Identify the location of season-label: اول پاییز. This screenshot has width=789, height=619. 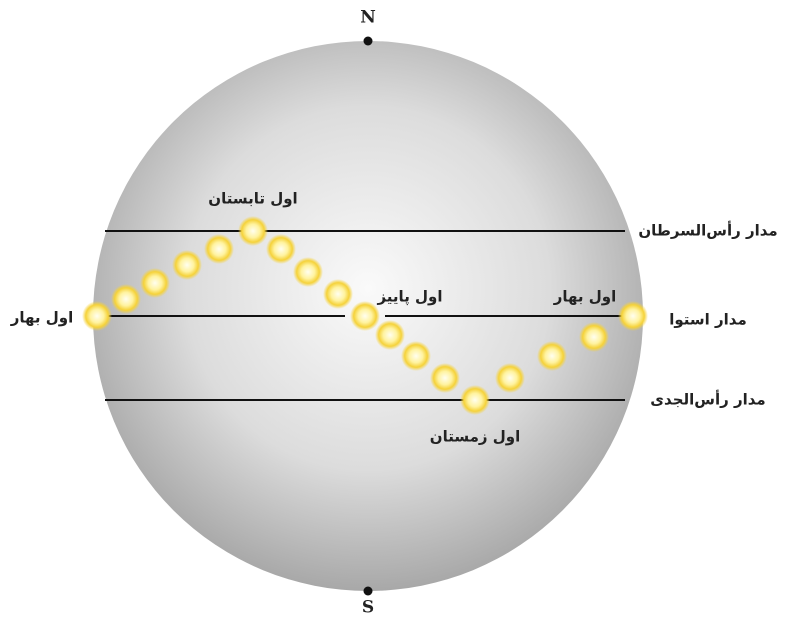
(409, 297).